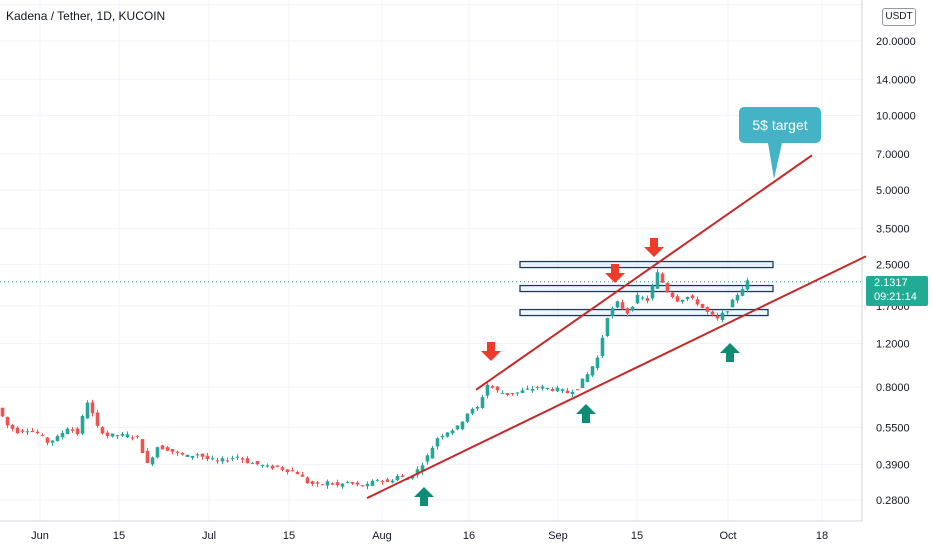  What do you see at coordinates (899, 17) in the screenshot?
I see `axis-unit-button: USDT` at bounding box center [899, 17].